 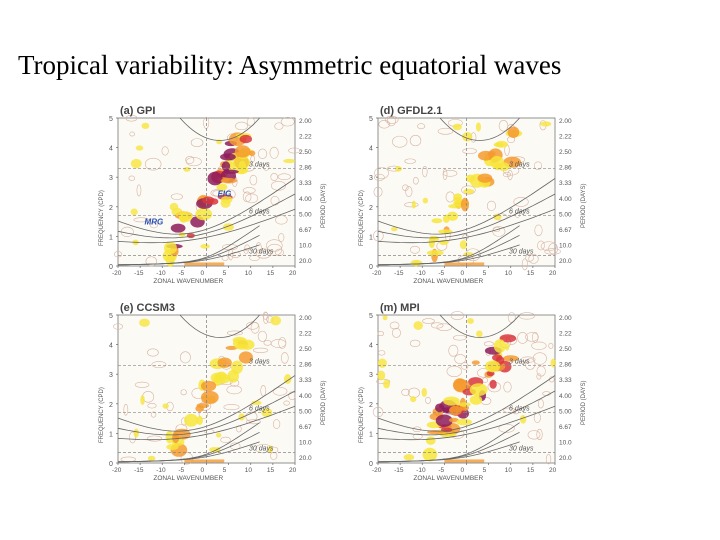 What do you see at coordinates (203, 470) in the screenshot?
I see `x-tick-label: 0` at bounding box center [203, 470].